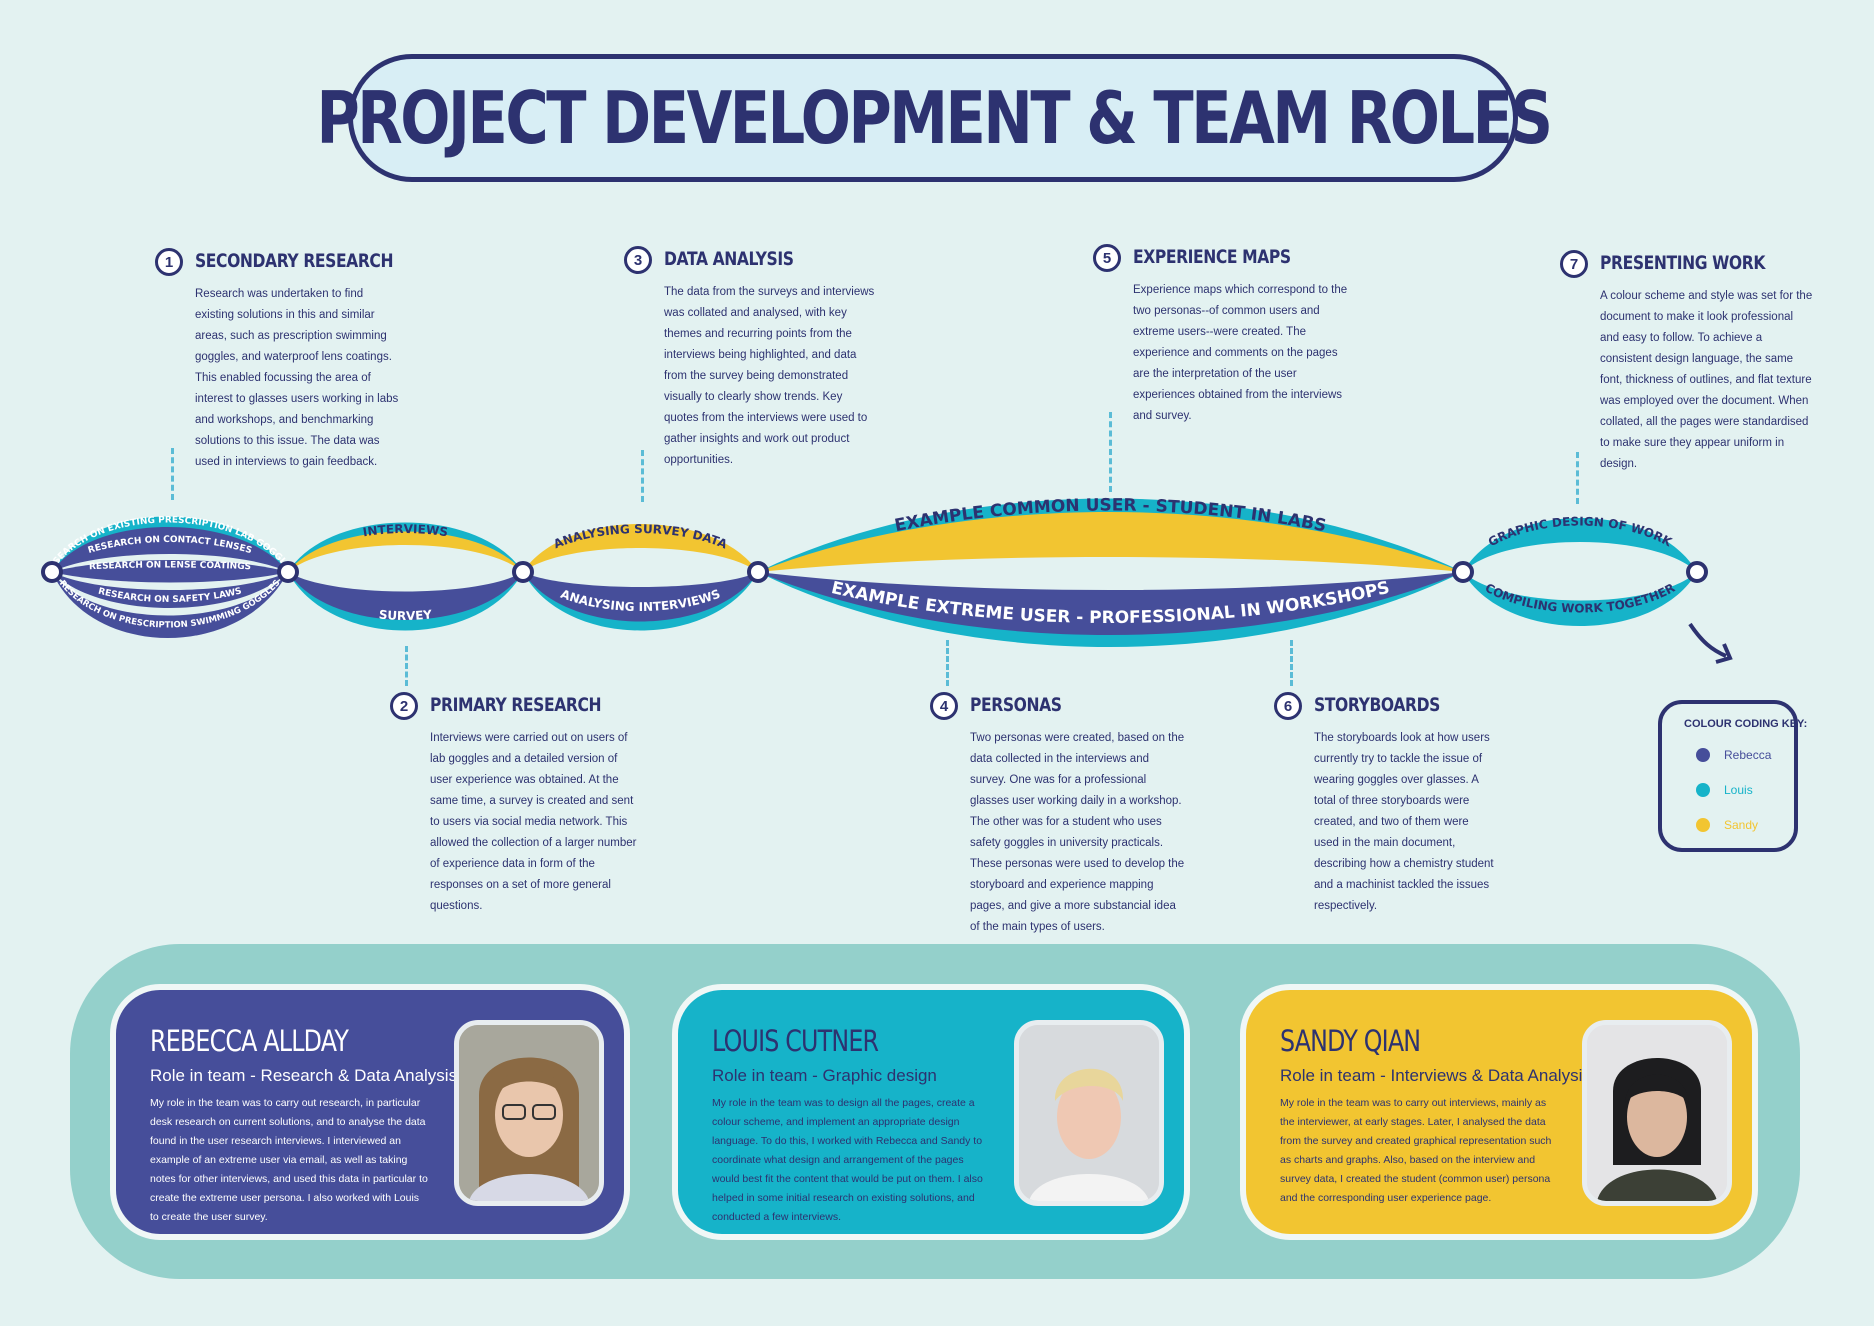 This screenshot has width=1874, height=1326. Describe the element at coordinates (640, 597) in the screenshot. I see `analysing-interviews-band` at that location.